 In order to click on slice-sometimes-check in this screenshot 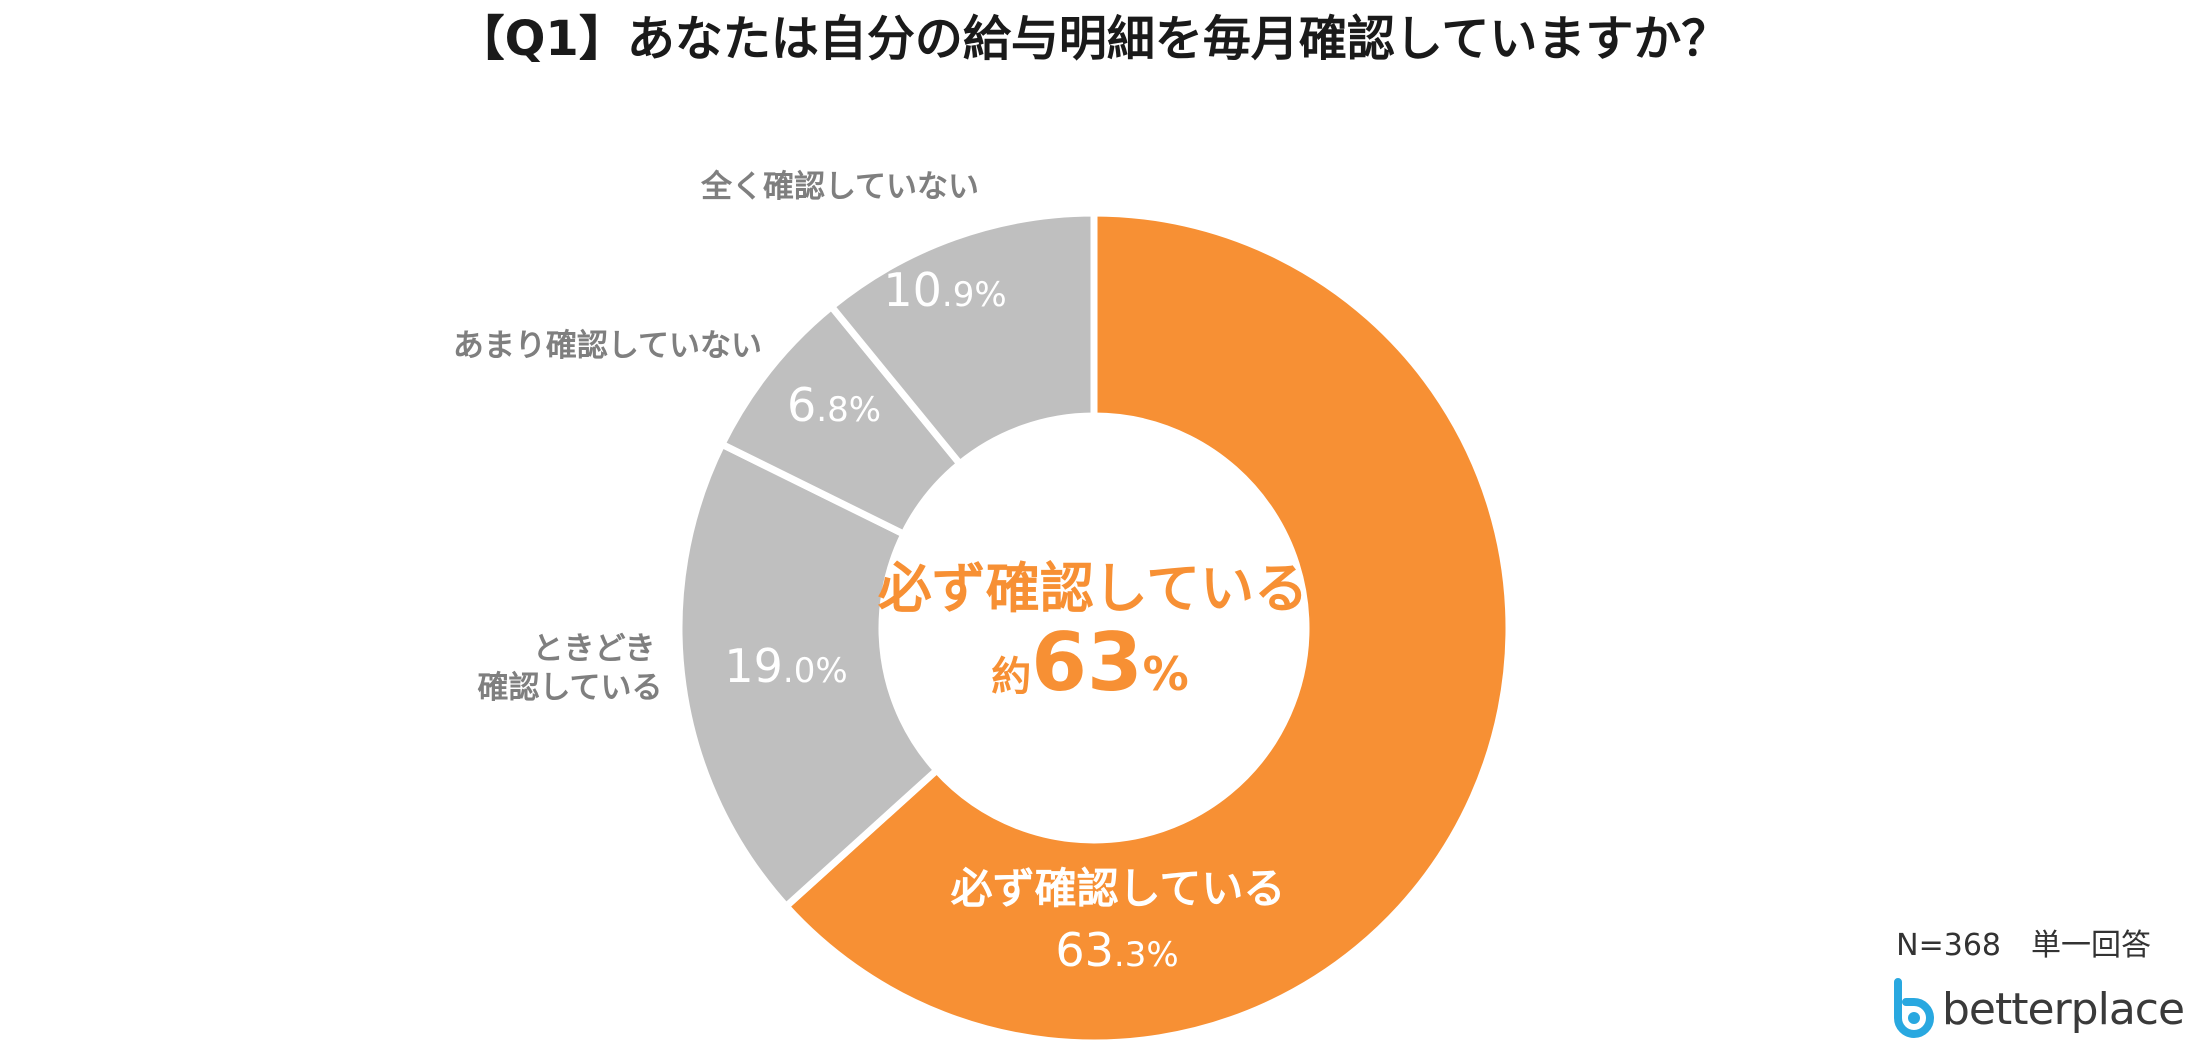, I will do `click(808, 675)`.